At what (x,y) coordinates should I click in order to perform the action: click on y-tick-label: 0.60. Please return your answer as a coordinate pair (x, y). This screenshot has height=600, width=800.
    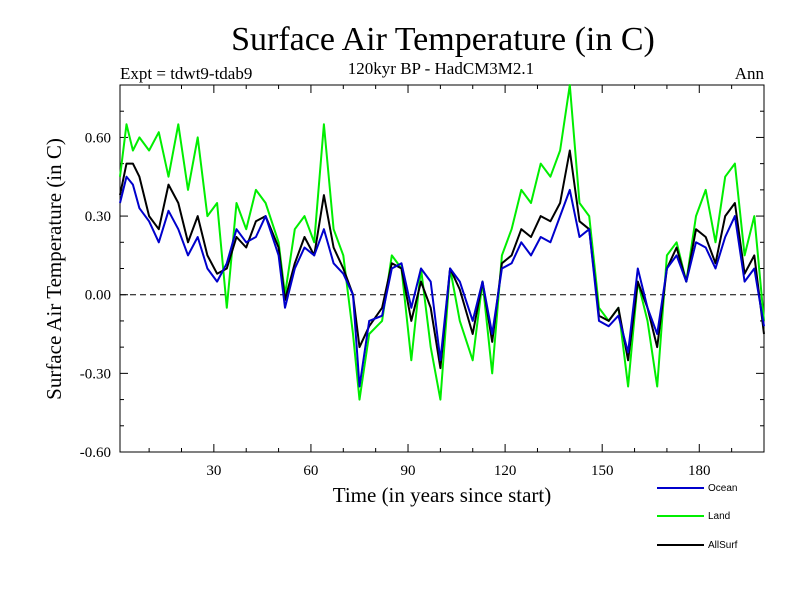
    Looking at the image, I should click on (98, 138).